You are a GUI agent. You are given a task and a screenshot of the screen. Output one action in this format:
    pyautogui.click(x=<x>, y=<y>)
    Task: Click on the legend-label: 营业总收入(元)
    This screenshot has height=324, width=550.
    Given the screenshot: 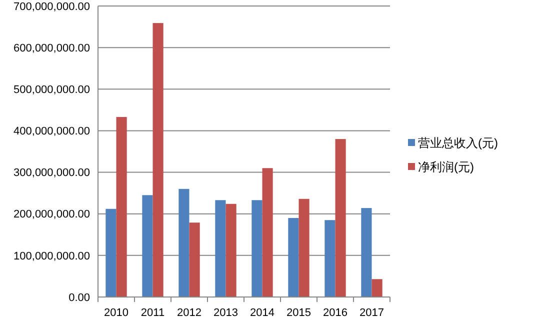 What is the action you would take?
    pyautogui.click(x=458, y=143)
    